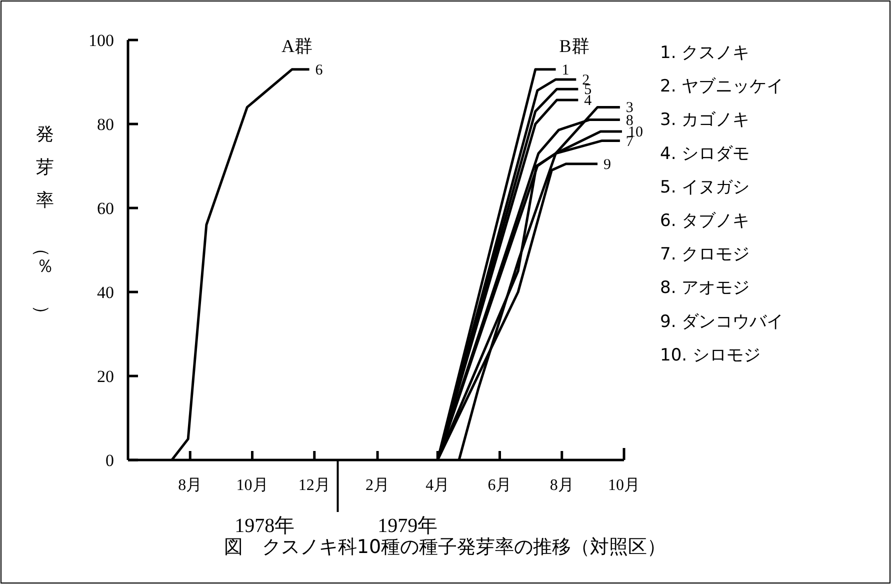 This screenshot has width=891, height=584. What do you see at coordinates (105, 376) in the screenshot?
I see `y-tick-label: 20` at bounding box center [105, 376].